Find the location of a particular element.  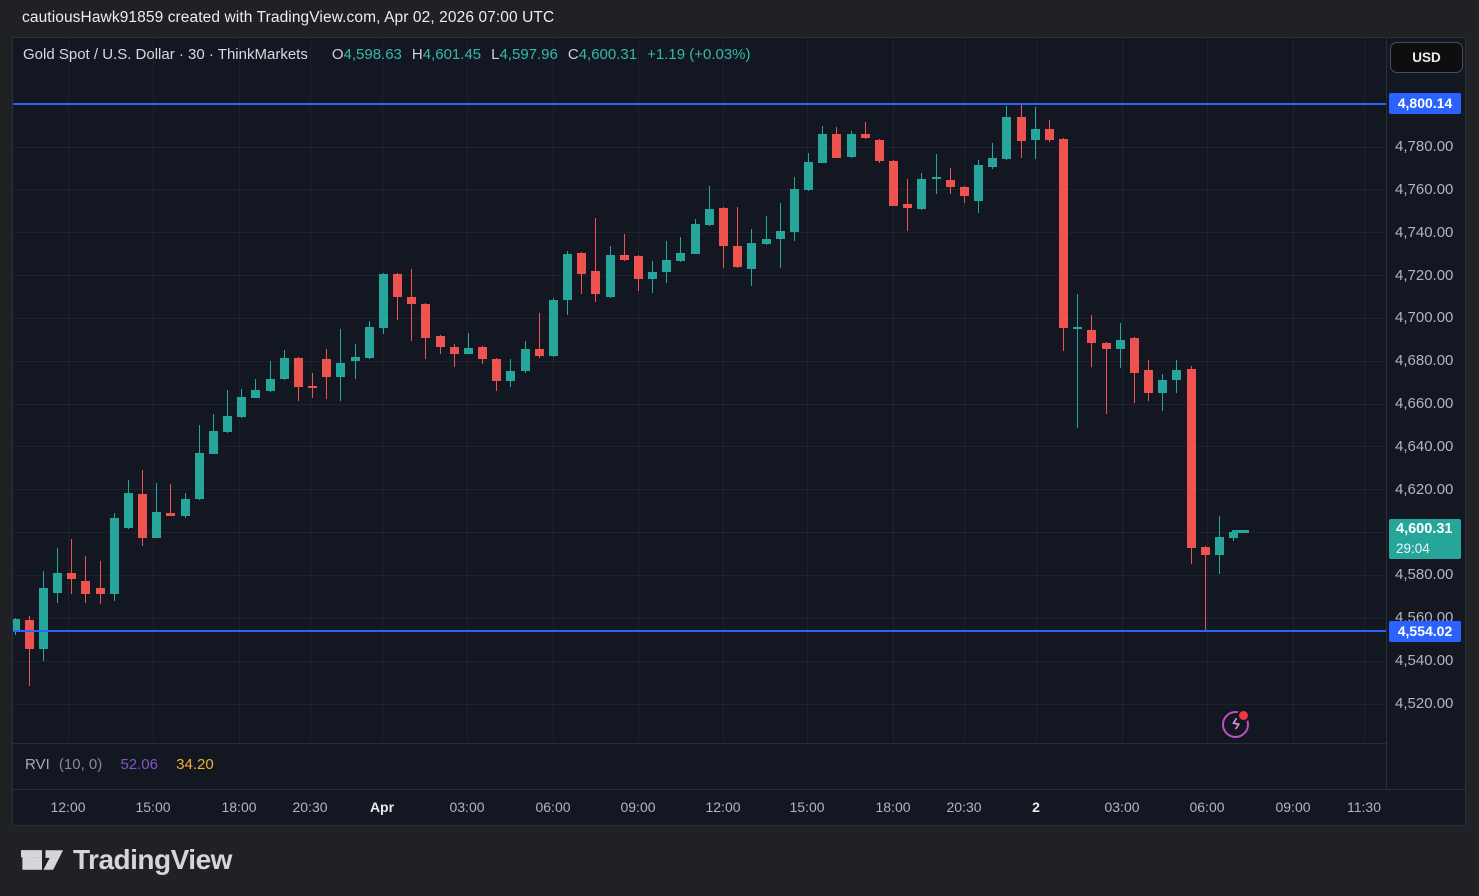

time-axis-label: 06:00 is located at coordinates (1207, 807).